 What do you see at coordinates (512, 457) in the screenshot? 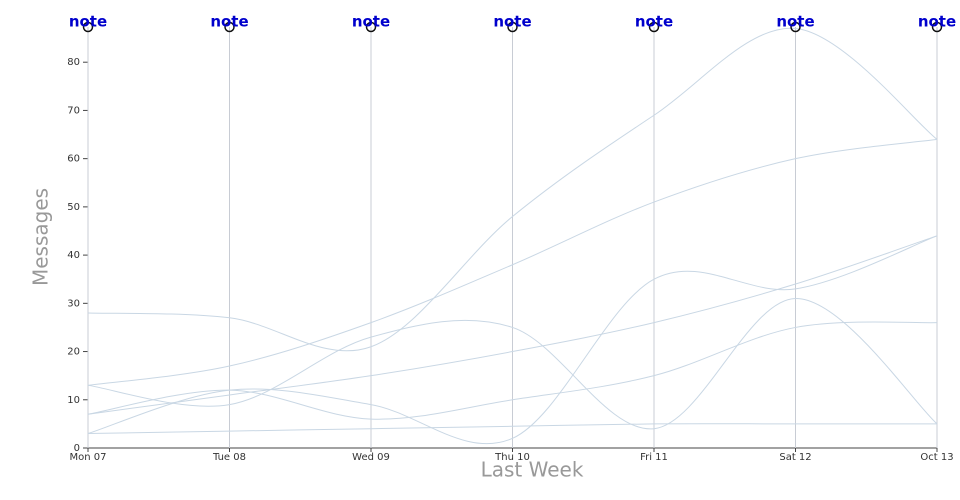
I see `x-tick-label: Thu 10` at bounding box center [512, 457].